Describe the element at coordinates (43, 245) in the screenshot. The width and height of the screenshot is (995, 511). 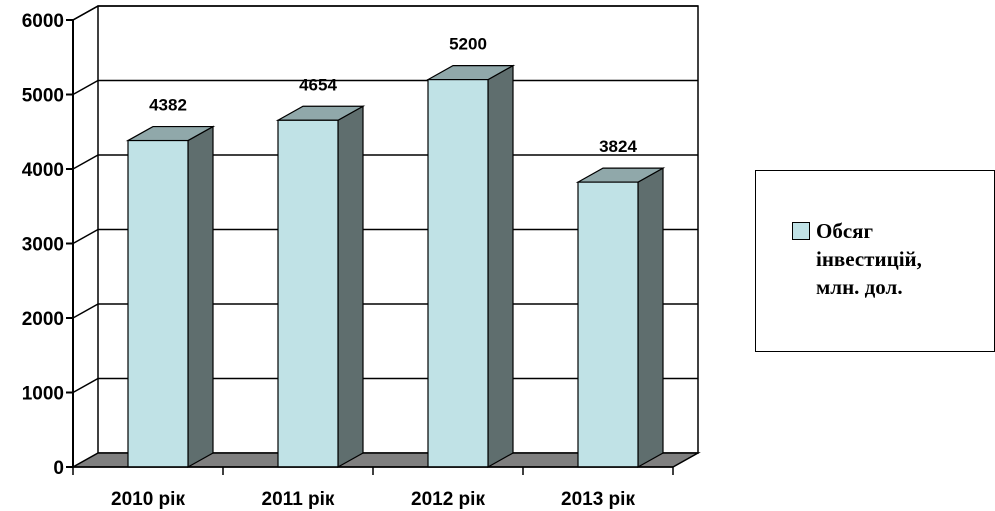
I see `y-tick-label: 3000` at that location.